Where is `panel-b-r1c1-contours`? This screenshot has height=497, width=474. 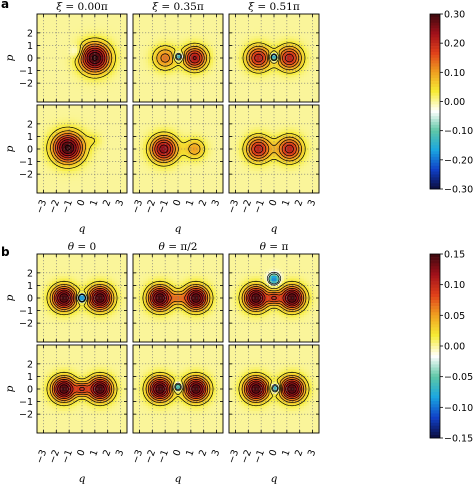
panel-b-r1c1-contours is located at coordinates (82, 298).